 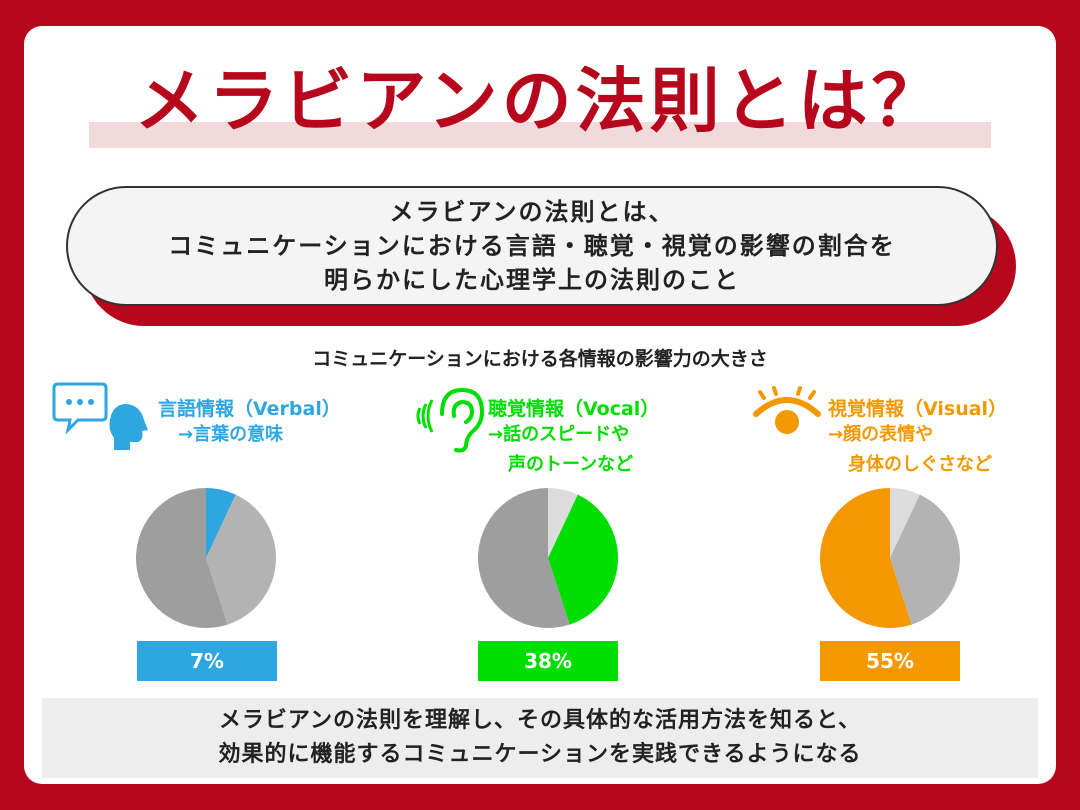 What do you see at coordinates (787, 410) in the screenshot?
I see `eye-icon` at bounding box center [787, 410].